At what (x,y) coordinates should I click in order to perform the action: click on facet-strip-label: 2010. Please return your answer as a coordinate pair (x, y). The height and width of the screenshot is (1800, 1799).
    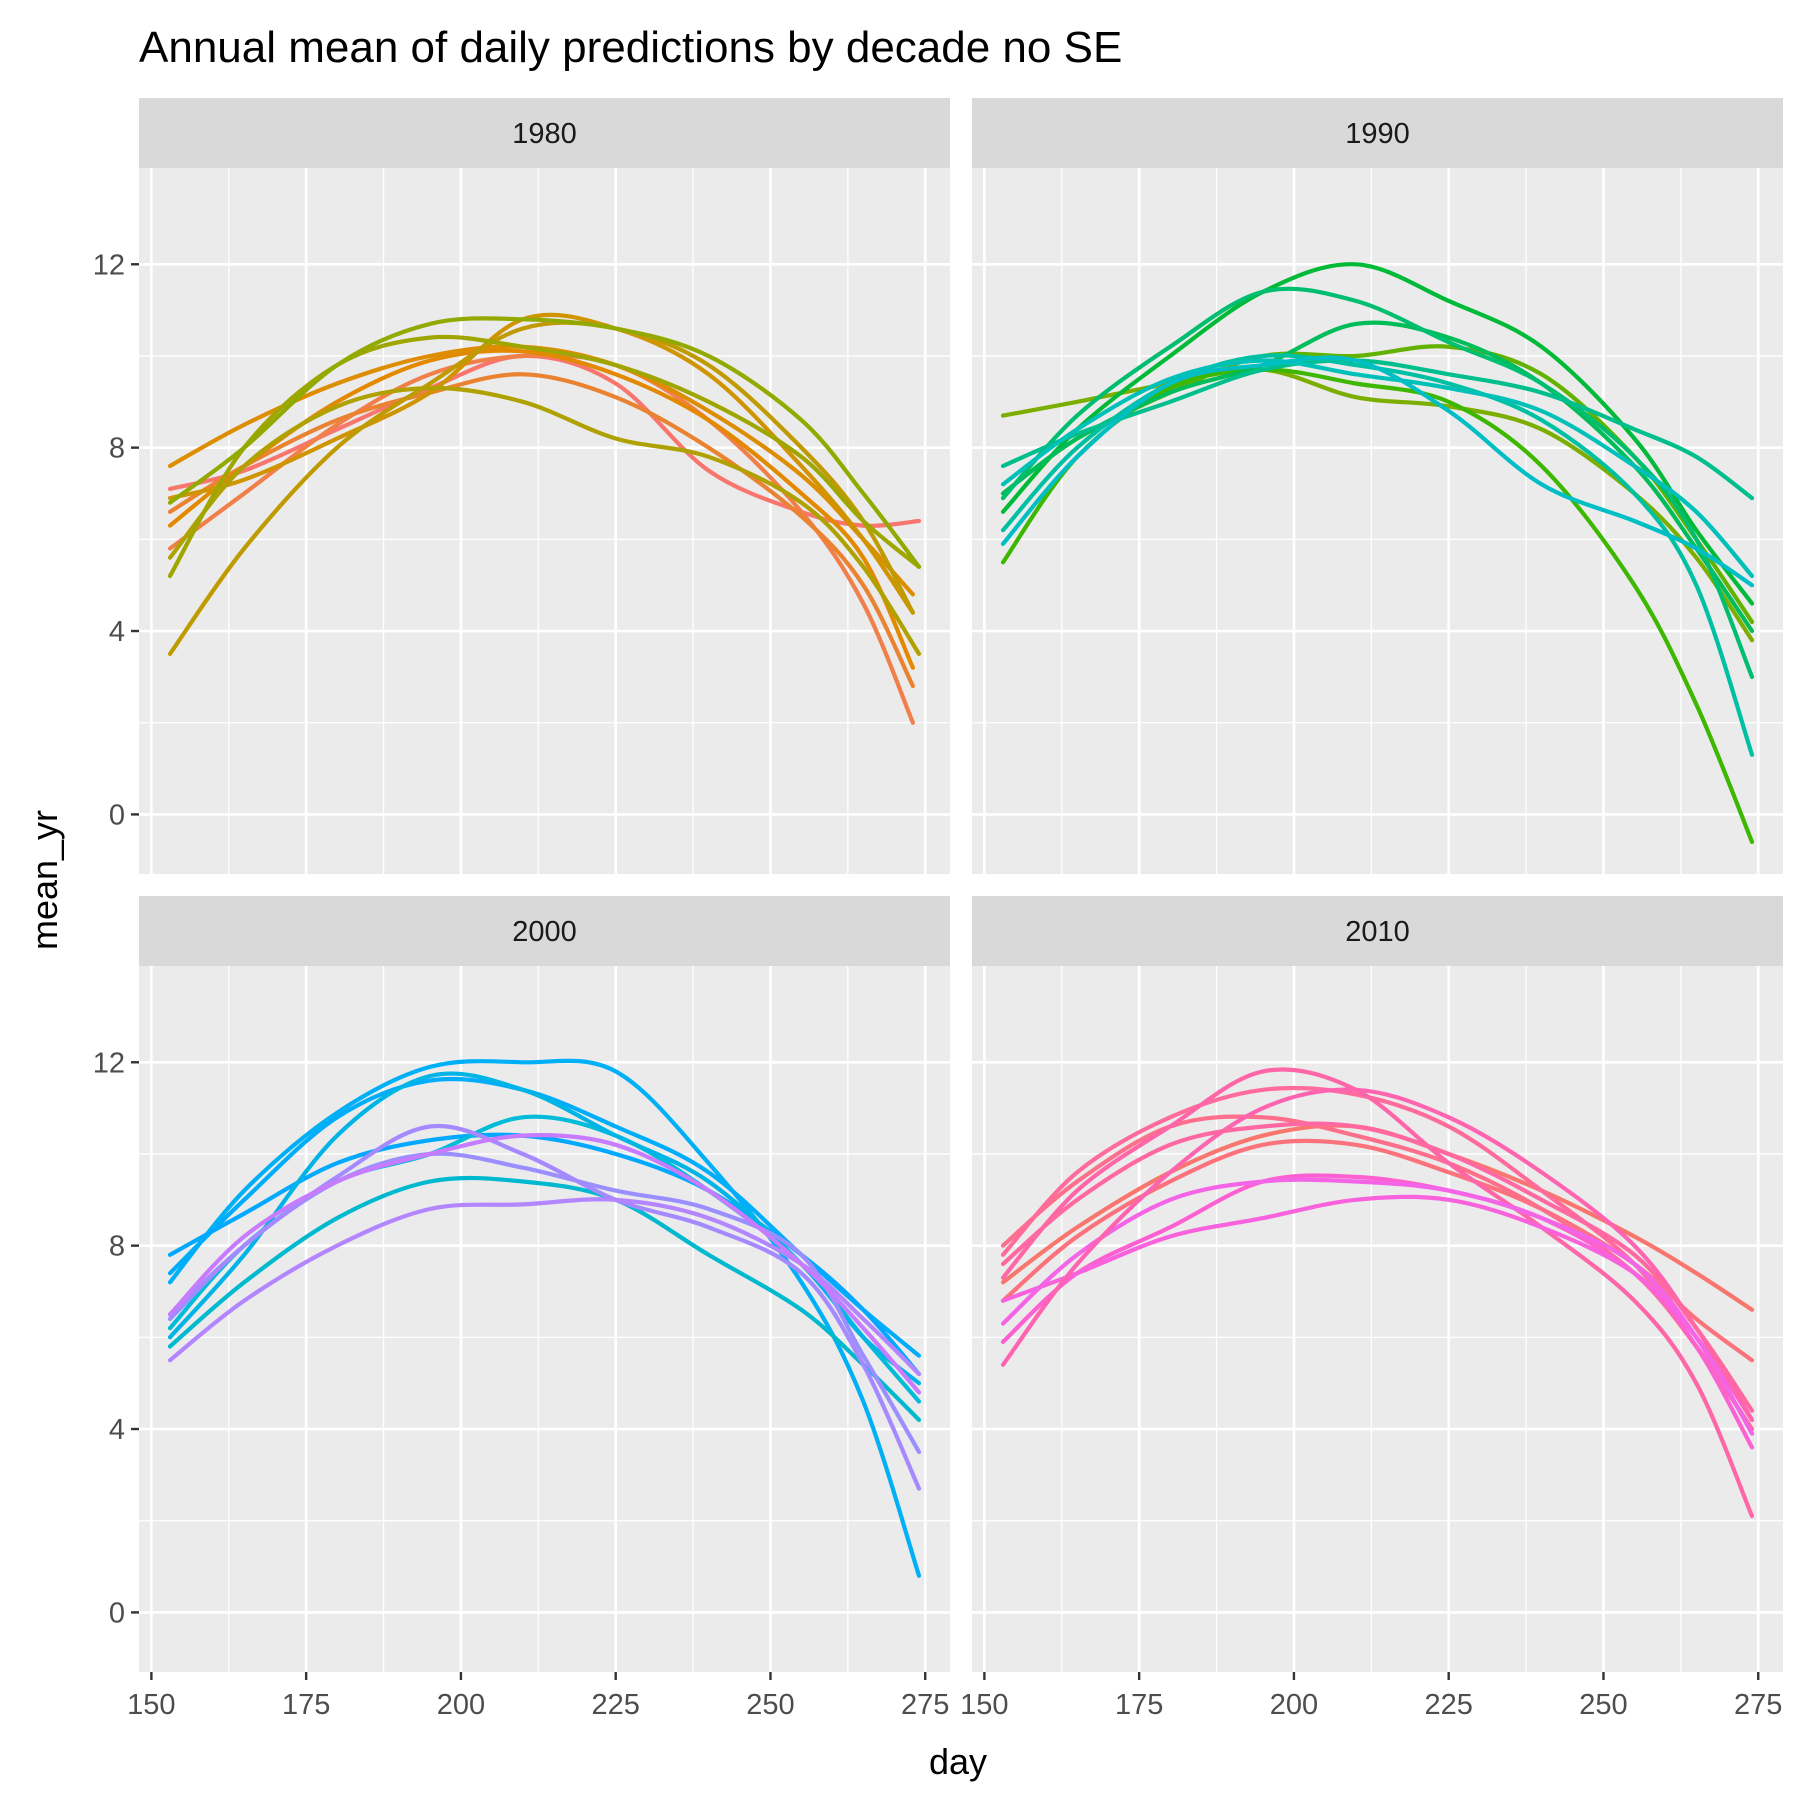
    Looking at the image, I should click on (1377, 932).